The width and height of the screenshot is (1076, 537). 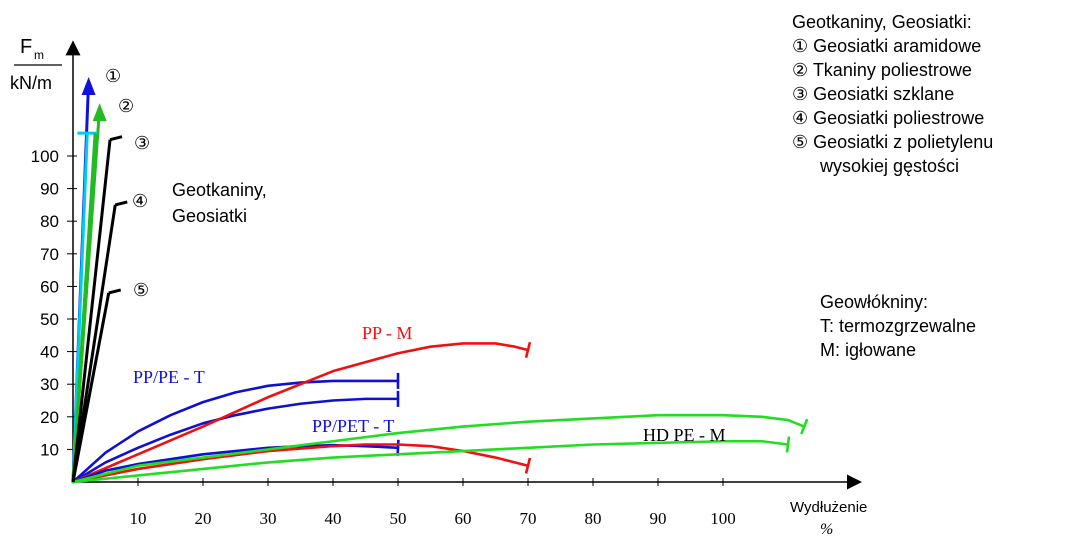 What do you see at coordinates (528, 518) in the screenshot?
I see `x-tick-label: 70` at bounding box center [528, 518].